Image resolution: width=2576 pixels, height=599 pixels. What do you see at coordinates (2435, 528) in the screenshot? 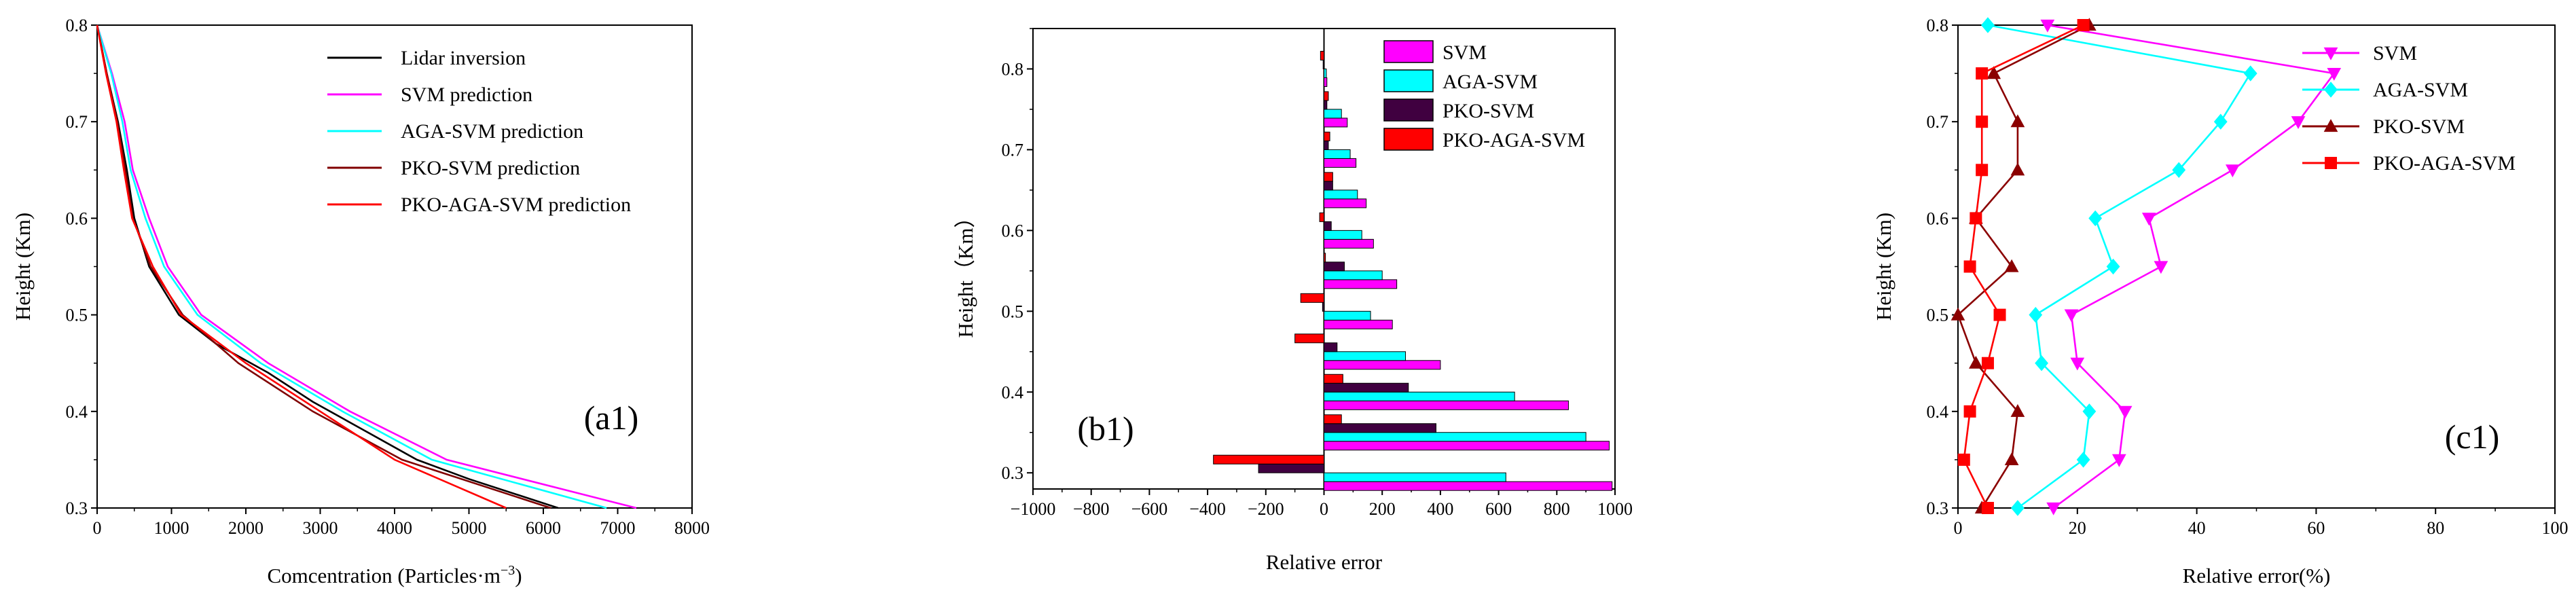
I see `x-tick-label: 80` at bounding box center [2435, 528].